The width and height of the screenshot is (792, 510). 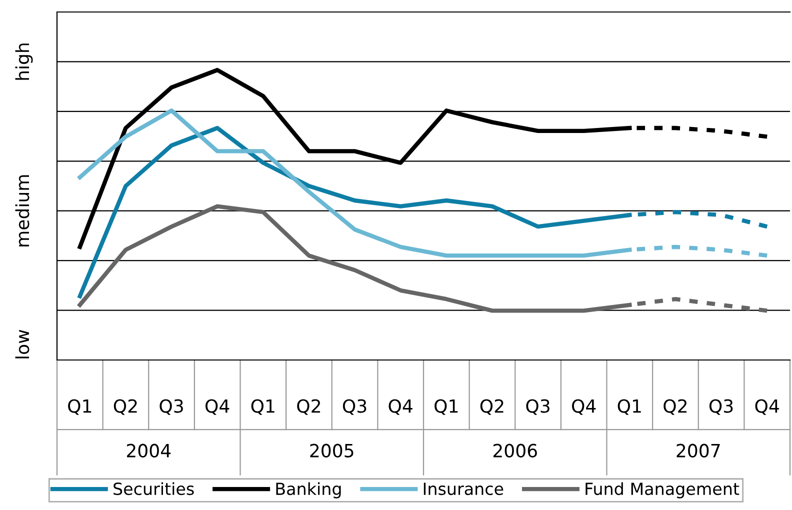 What do you see at coordinates (332, 451) in the screenshot?
I see `text: 2005` at bounding box center [332, 451].